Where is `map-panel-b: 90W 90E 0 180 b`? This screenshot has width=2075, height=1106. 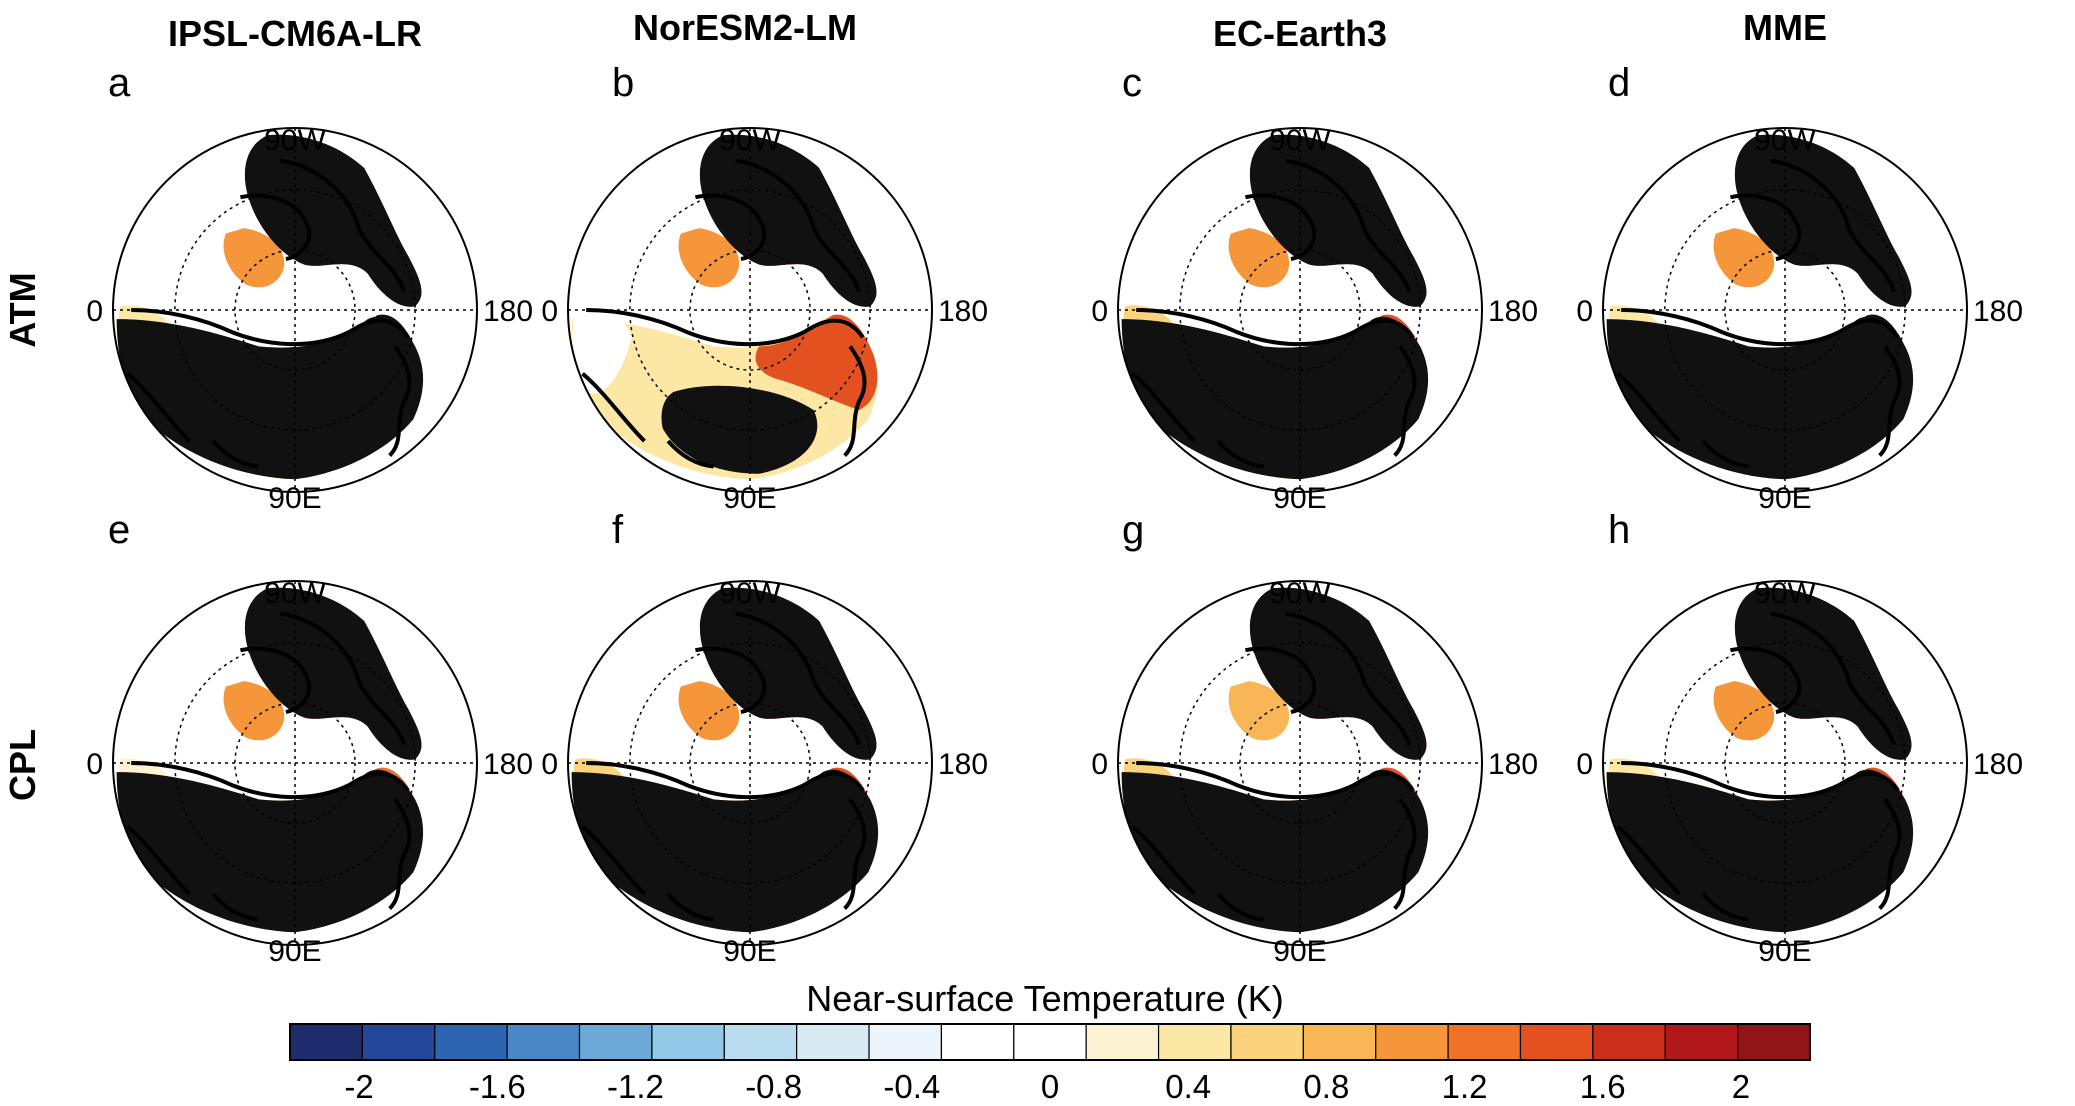
map-panel-b: 90W 90E 0 180 b is located at coordinates (764, 288).